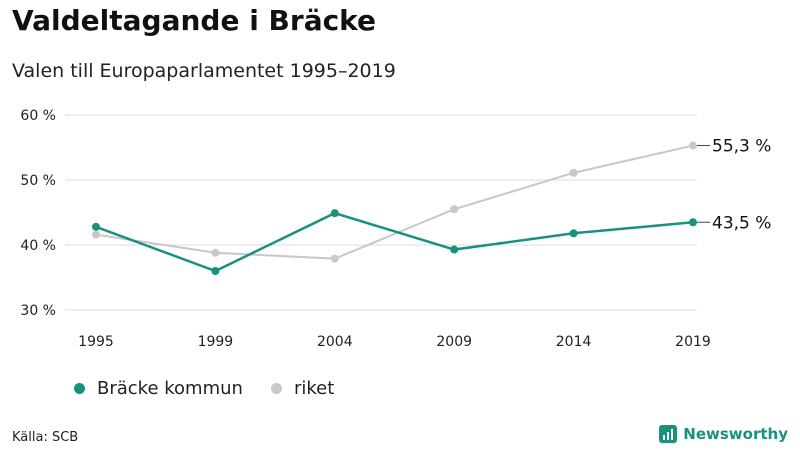  I want to click on brand: Newsworthy, so click(723, 434).